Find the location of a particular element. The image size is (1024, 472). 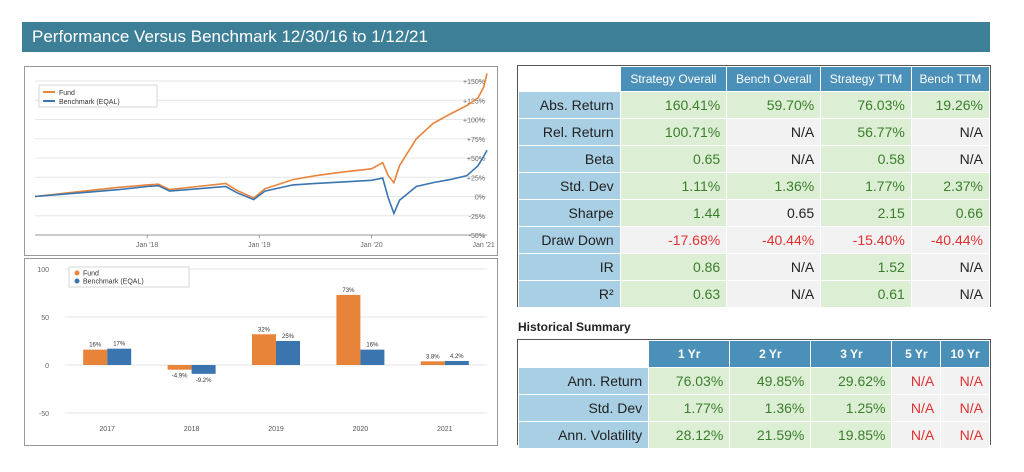

stats-table-row: Beta 0.65 N/A 0.58 N/A is located at coordinates (754, 159).